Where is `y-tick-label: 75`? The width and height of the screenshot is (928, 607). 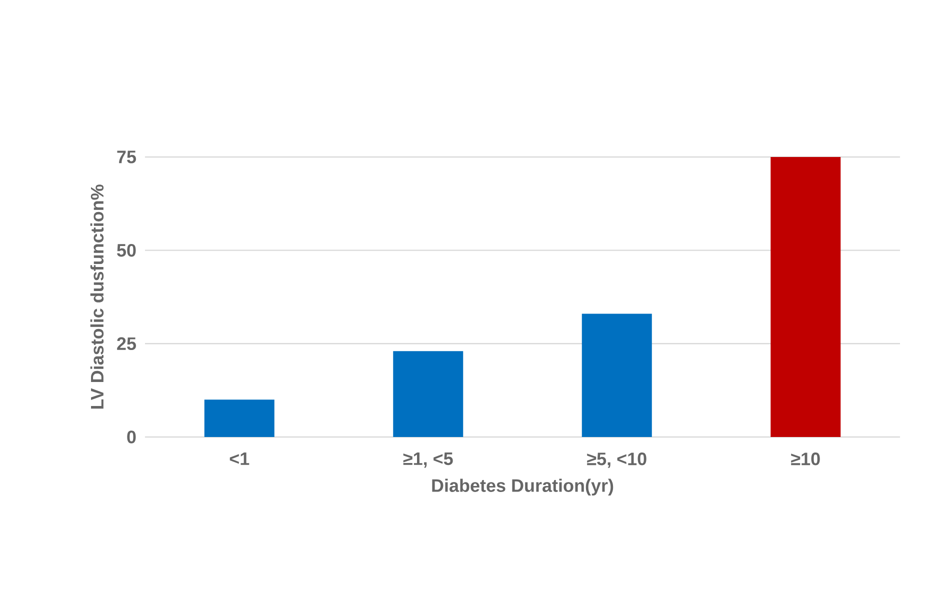 y-tick-label: 75 is located at coordinates (126, 157).